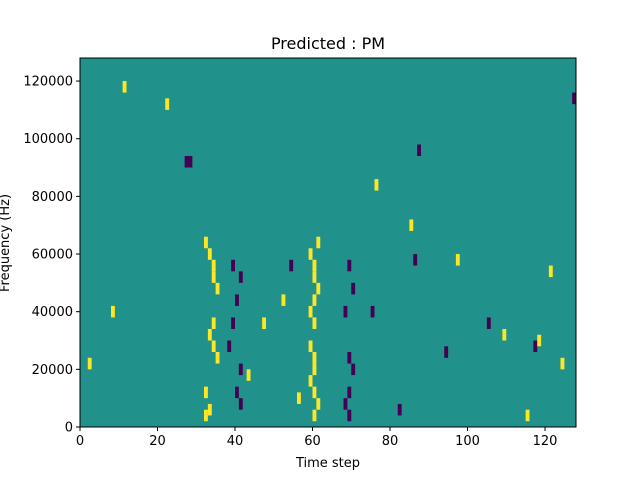  I want to click on x-tick-label: 20, so click(157, 441).